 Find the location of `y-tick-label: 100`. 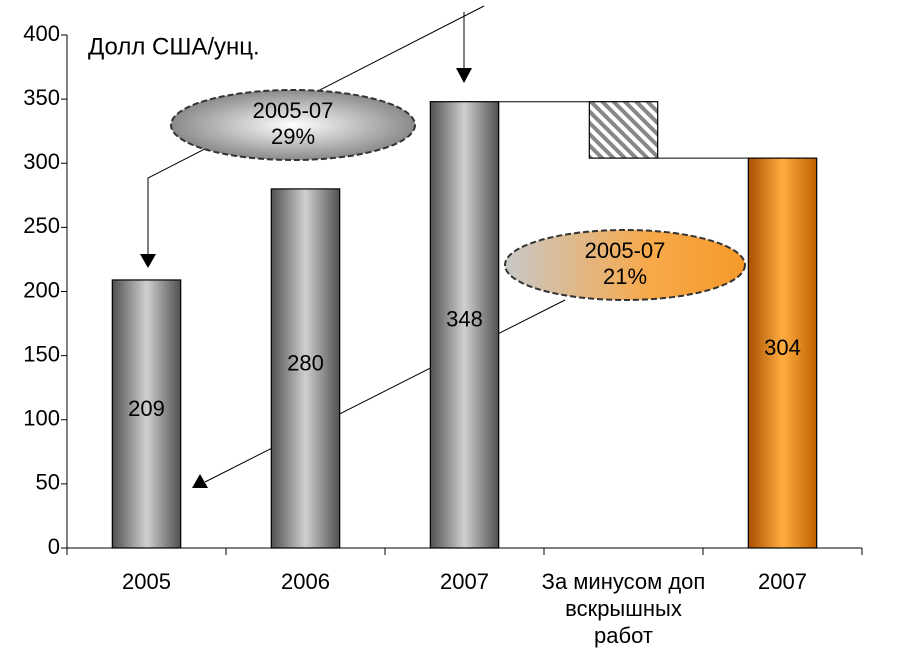

y-tick-label: 100 is located at coordinates (41, 418).